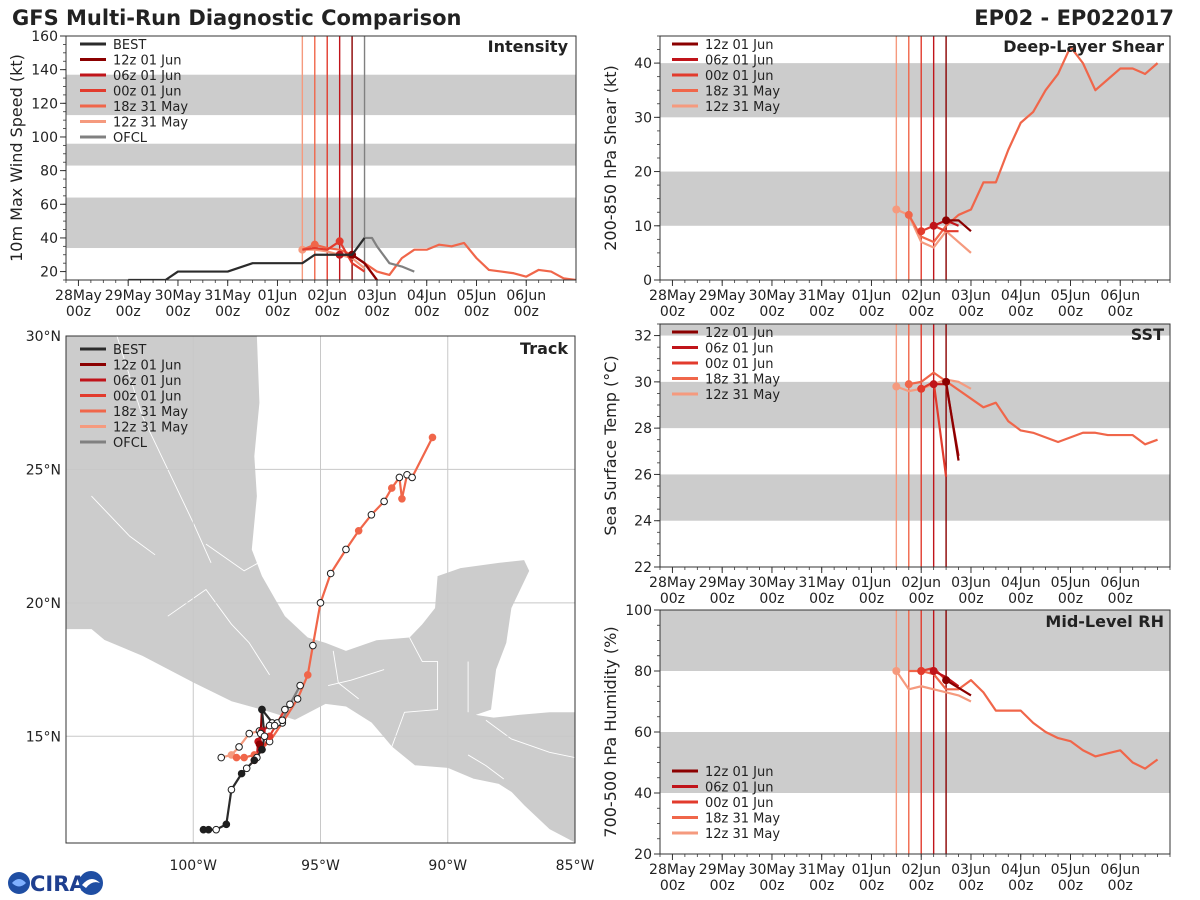 The height and width of the screenshot is (900, 1200). I want to click on legend-label: 06z 01 Jun, so click(739, 61).